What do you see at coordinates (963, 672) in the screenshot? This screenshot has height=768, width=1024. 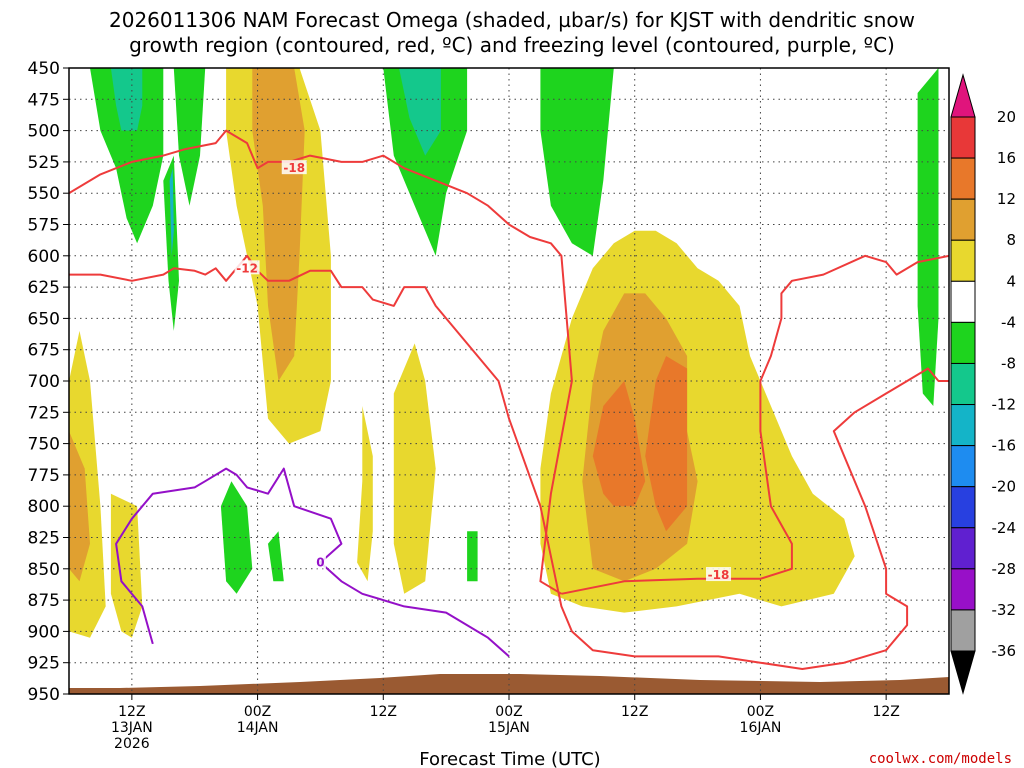 I see `colorbar-bottom-arrow` at bounding box center [963, 672].